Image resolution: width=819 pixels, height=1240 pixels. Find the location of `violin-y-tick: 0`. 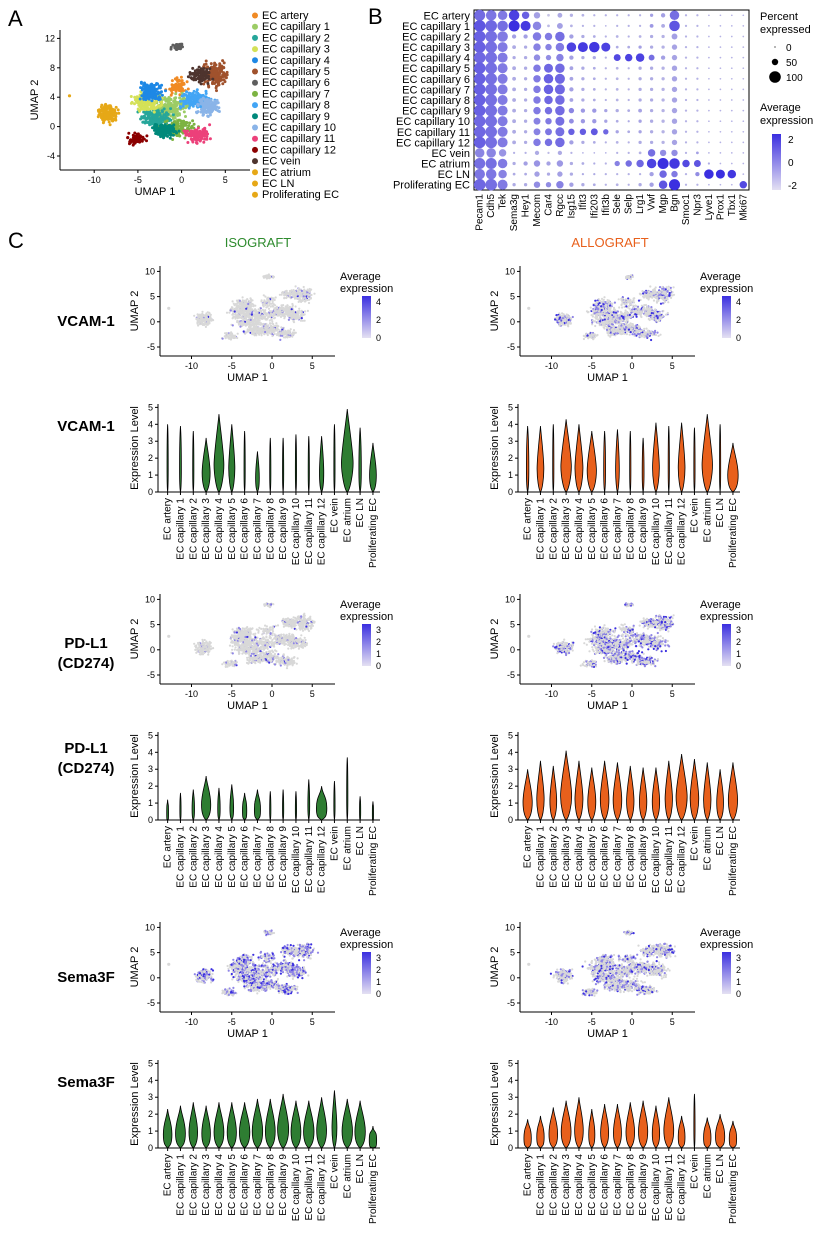

violin-y-tick: 0 is located at coordinates (150, 492).